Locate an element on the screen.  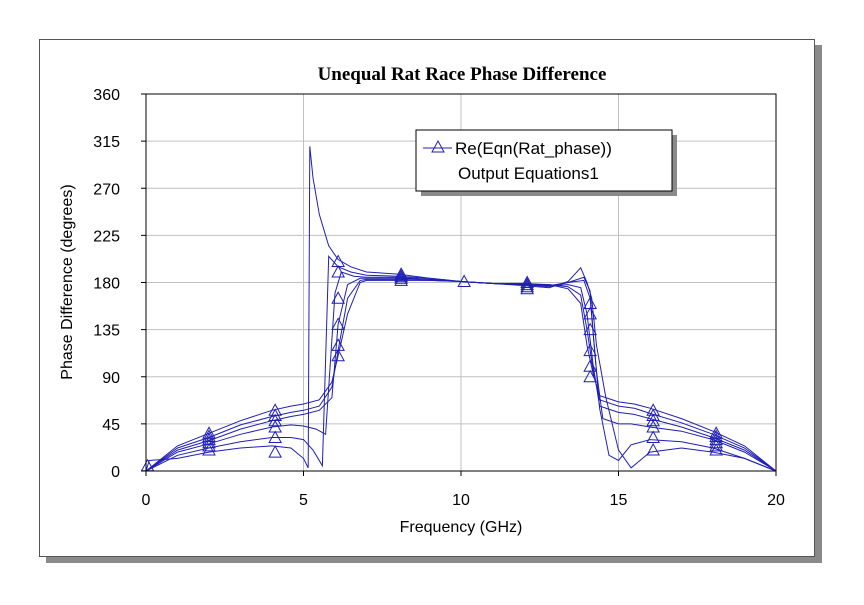
y-tick-label: 45 is located at coordinates (111, 425).